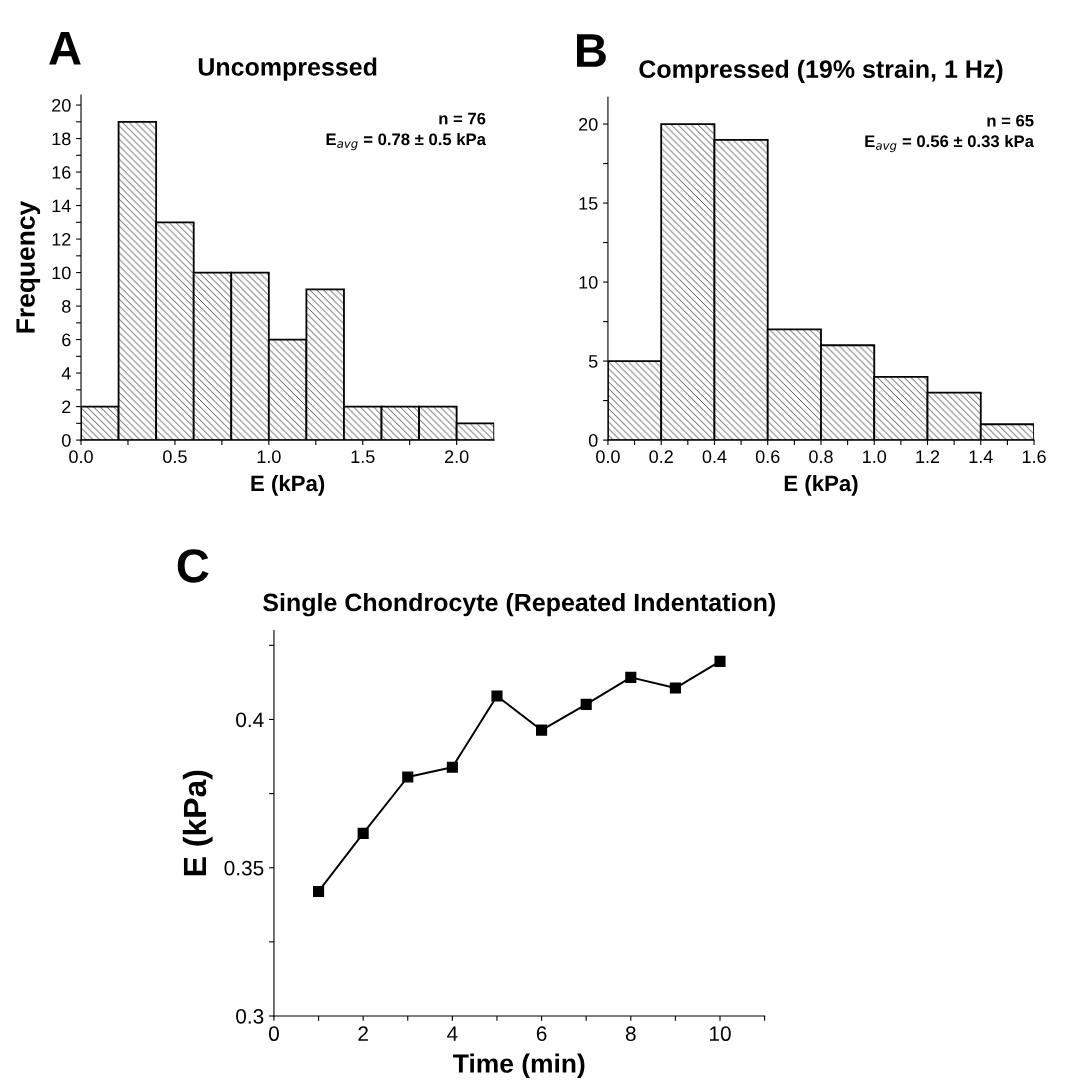 This screenshot has height=1092, width=1076. Describe the element at coordinates (928, 456) in the screenshot. I see `x-tick-label: 1.2` at that location.